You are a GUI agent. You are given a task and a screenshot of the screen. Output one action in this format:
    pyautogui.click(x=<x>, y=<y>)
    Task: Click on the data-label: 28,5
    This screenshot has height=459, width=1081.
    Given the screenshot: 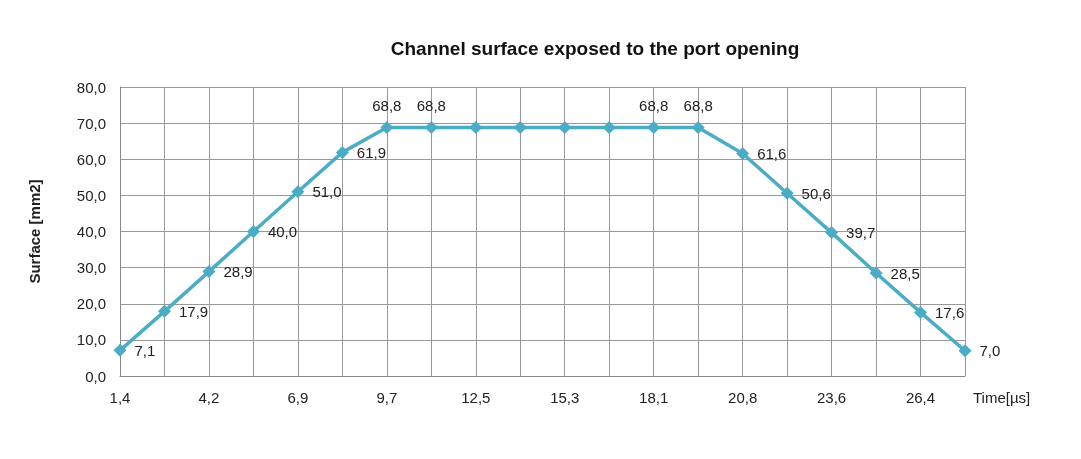 What is the action you would take?
    pyautogui.click(x=905, y=273)
    